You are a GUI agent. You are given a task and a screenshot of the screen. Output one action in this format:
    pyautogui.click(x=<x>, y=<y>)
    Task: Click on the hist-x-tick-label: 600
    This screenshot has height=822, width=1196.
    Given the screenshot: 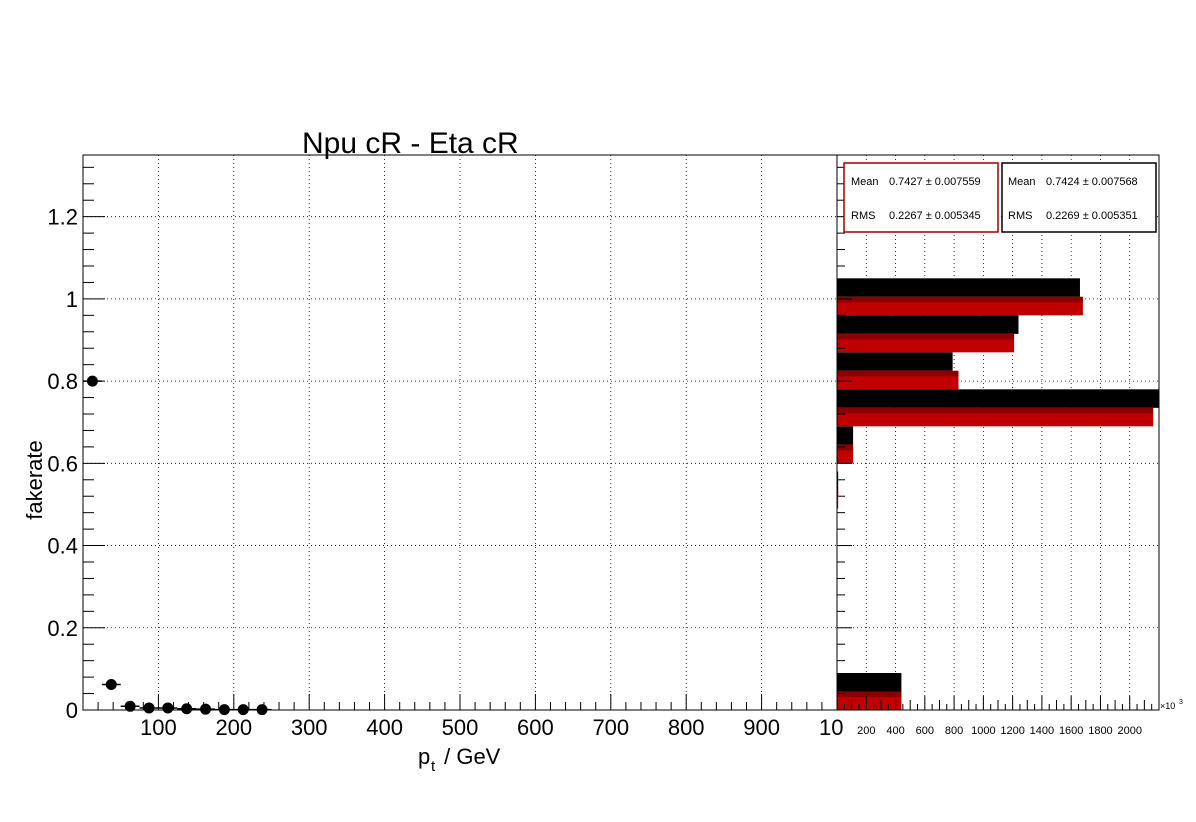 What is the action you would take?
    pyautogui.click(x=925, y=731)
    